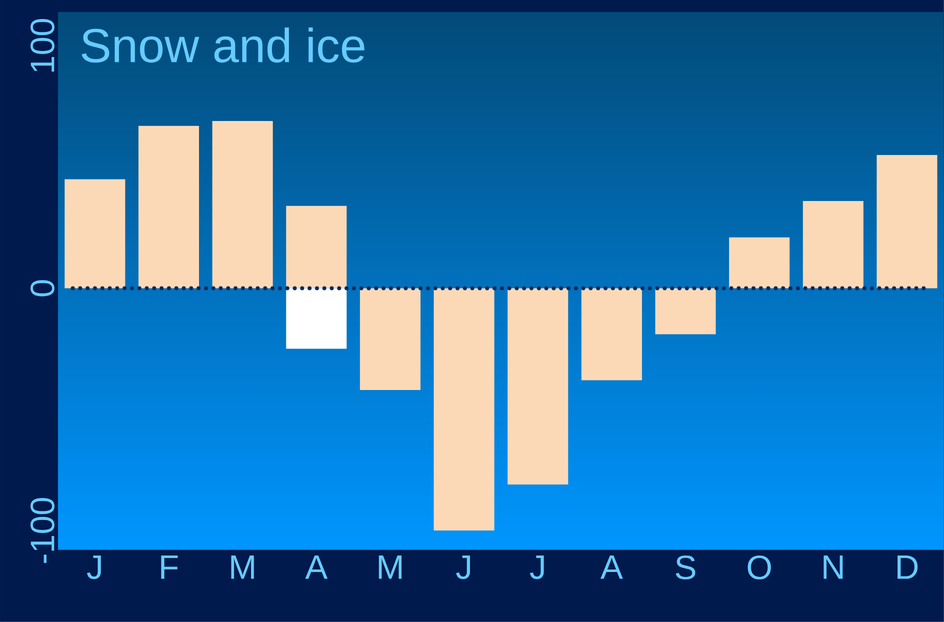 Image resolution: width=944 pixels, height=622 pixels. I want to click on x-tick-label: S, so click(686, 567).